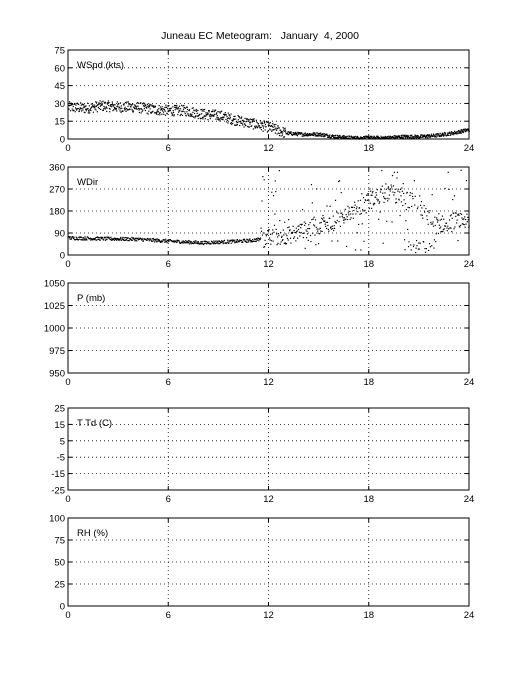 This screenshot has height=683, width=520. Describe the element at coordinates (59, 541) in the screenshot. I see `y-tick-label: 75` at that location.